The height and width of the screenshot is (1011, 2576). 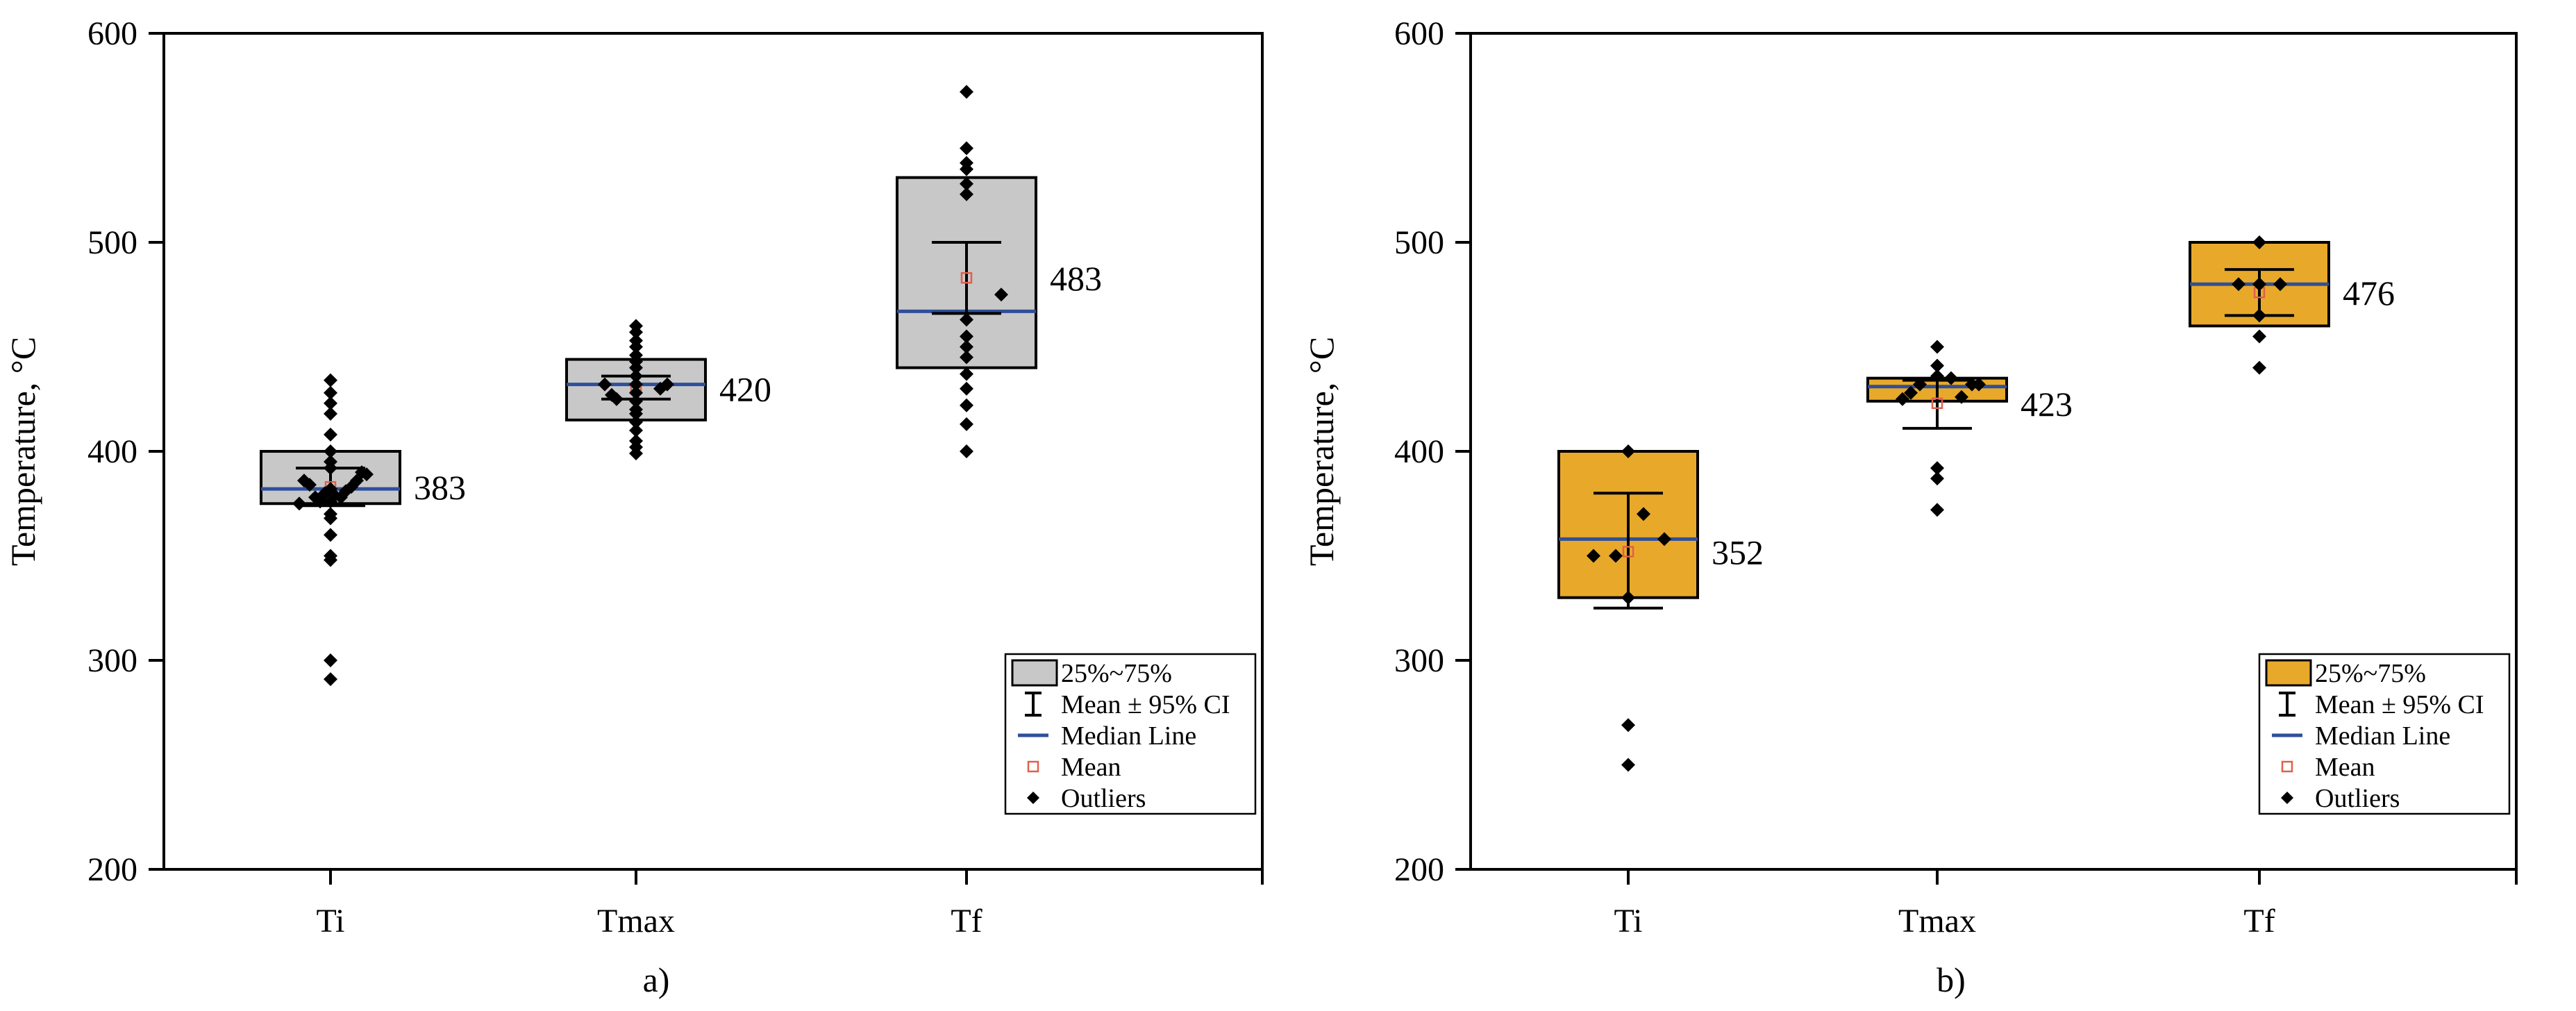 I want to click on box-ti: 383, so click(x=363, y=530).